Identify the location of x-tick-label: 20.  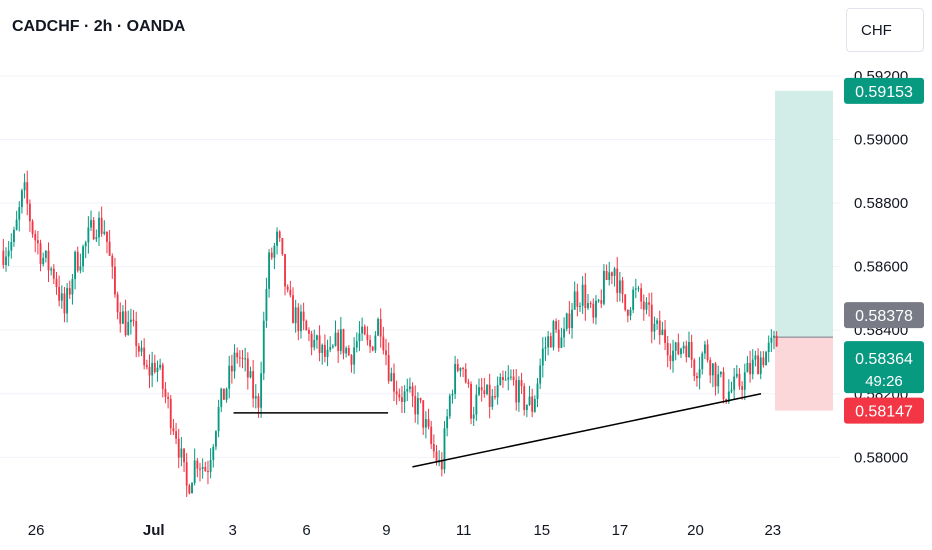
(695, 530).